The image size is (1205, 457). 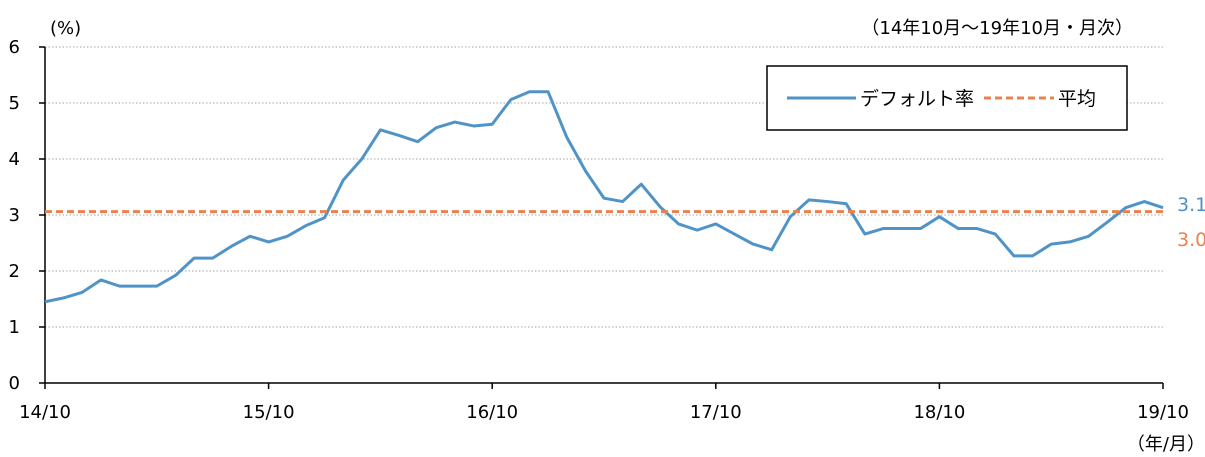 I want to click on y-axis-ticks: 0 1 2 3 4 5 6, so click(x=27, y=215).